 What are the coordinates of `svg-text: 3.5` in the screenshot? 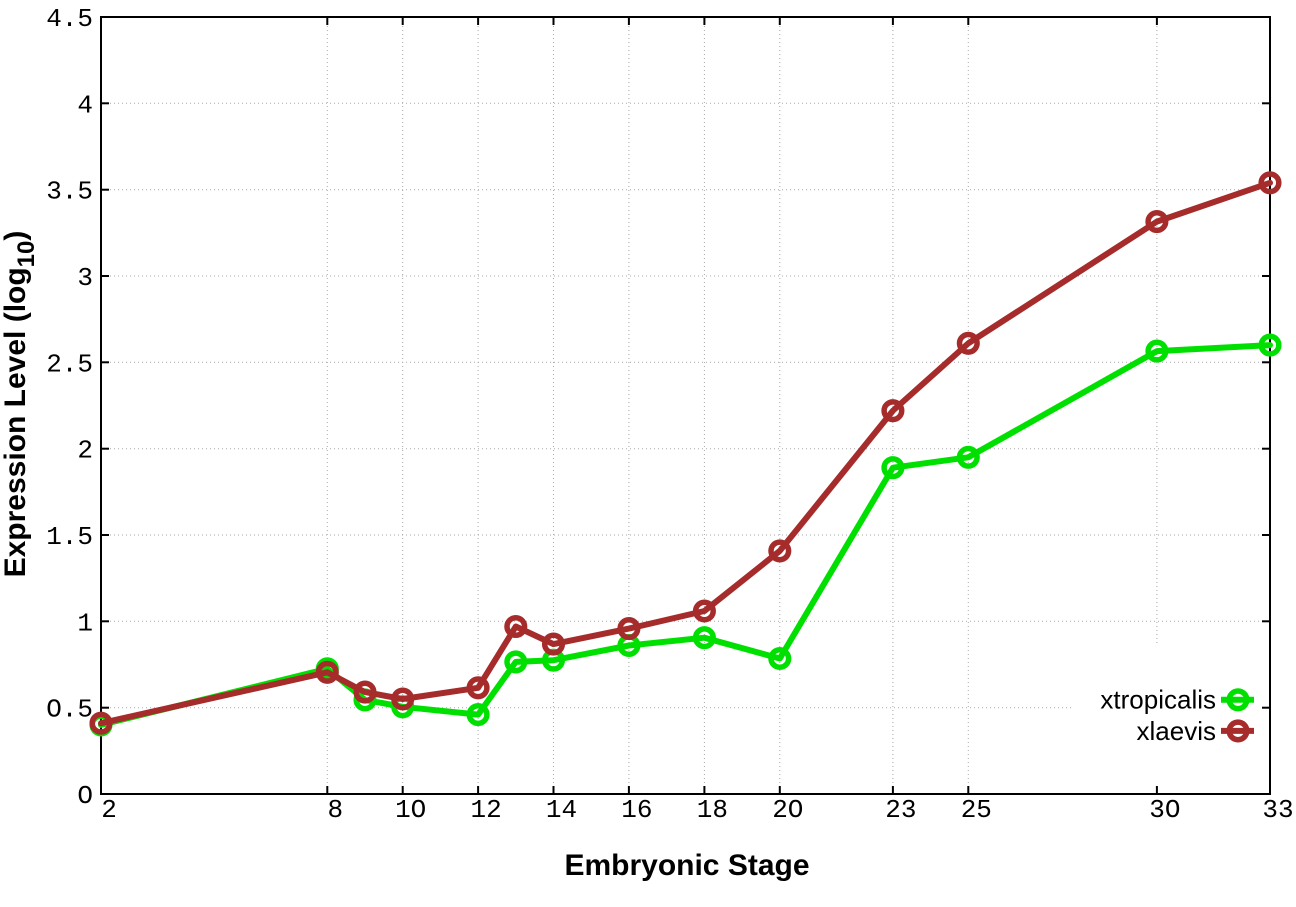 It's located at (69, 192).